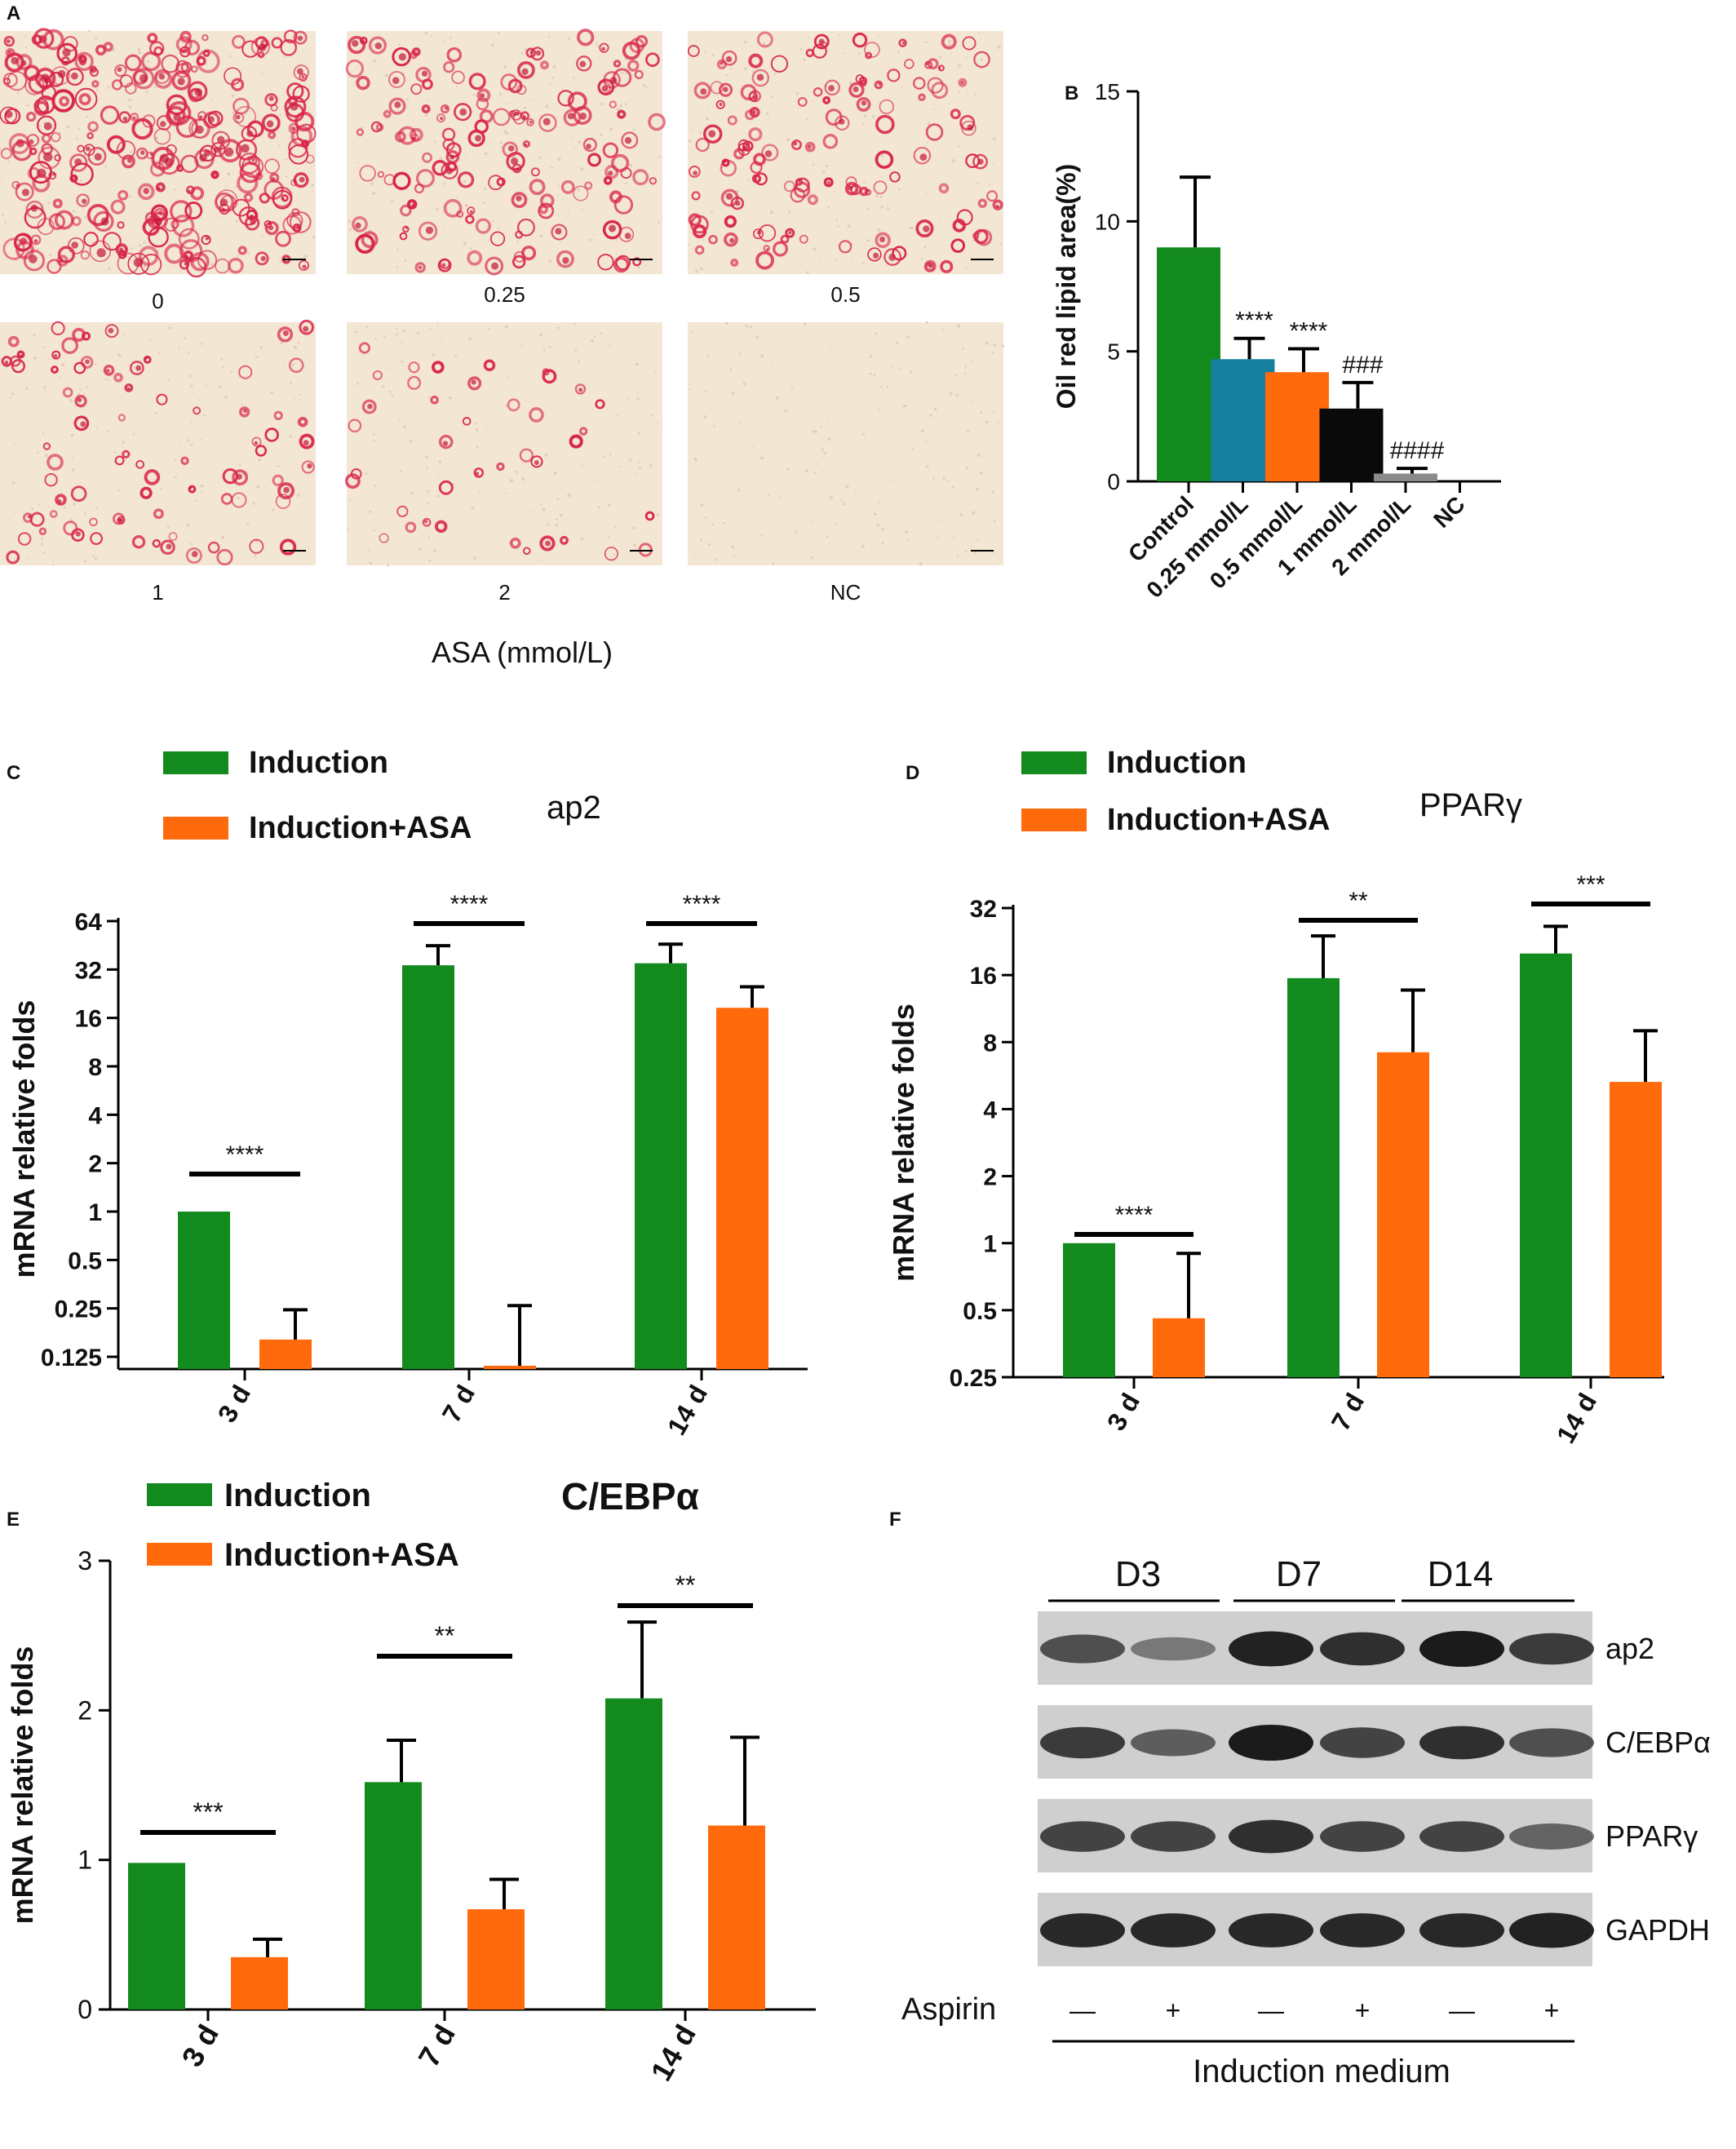  I want to click on bar, so click(1243, 420).